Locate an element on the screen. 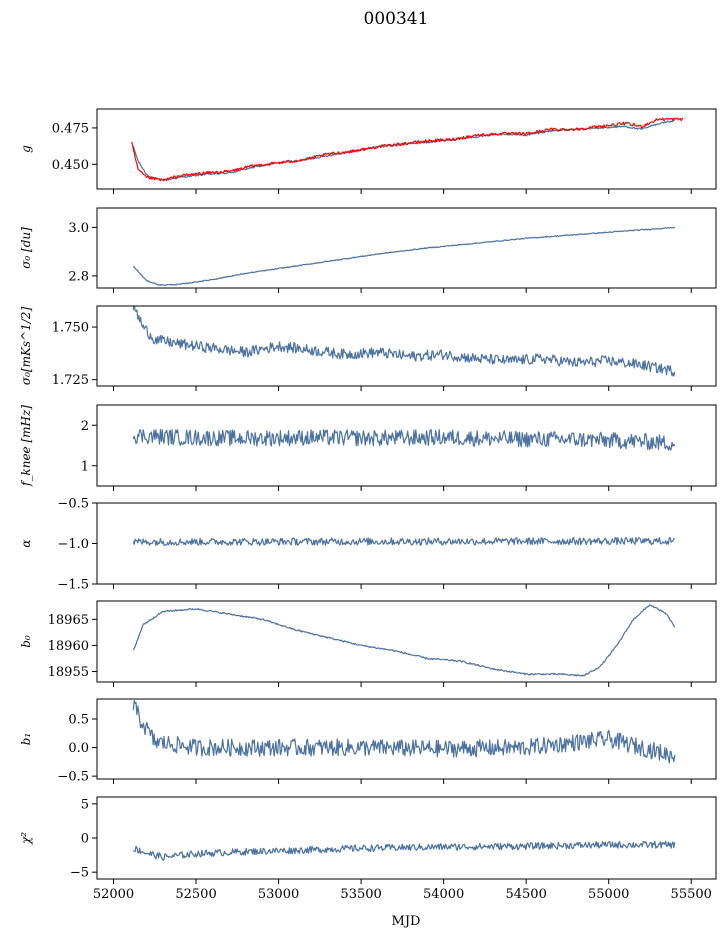 Image resolution: width=725 pixels, height=936 pixels. plot-frame-sigma0_mks is located at coordinates (406, 346).